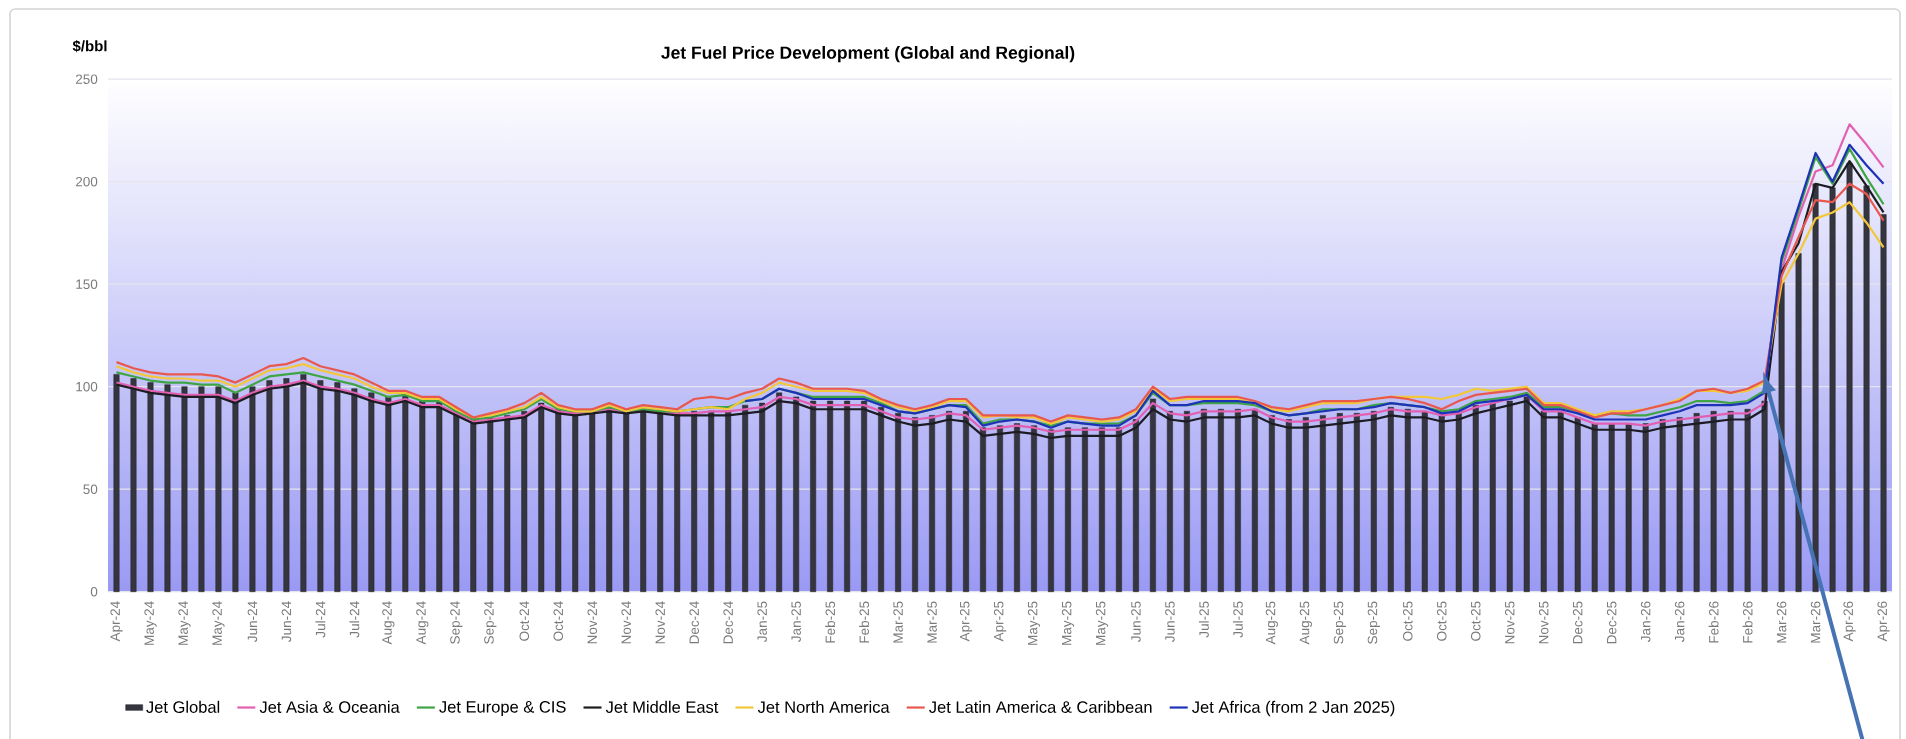 The height and width of the screenshot is (739, 1906). I want to click on legend-label: Jet Europe & CIS, so click(502, 708).